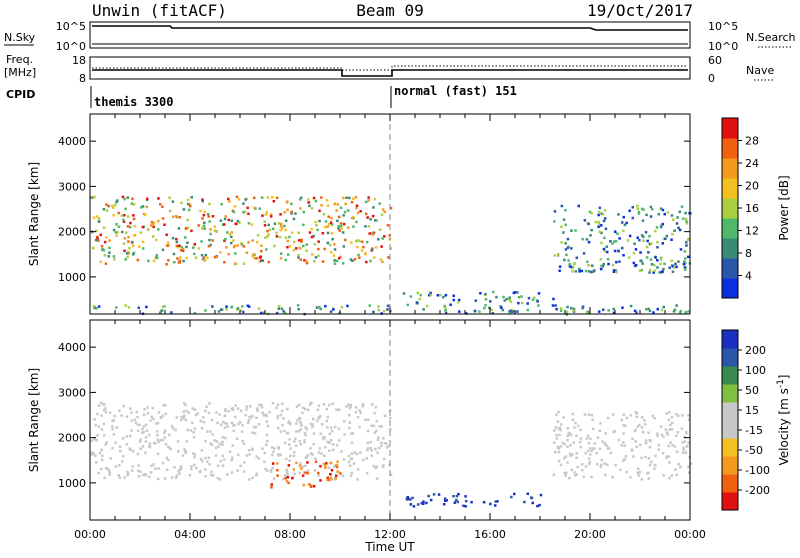 The width and height of the screenshot is (800, 558). Describe the element at coordinates (390, 68) in the screenshot. I see `nave-line` at that location.